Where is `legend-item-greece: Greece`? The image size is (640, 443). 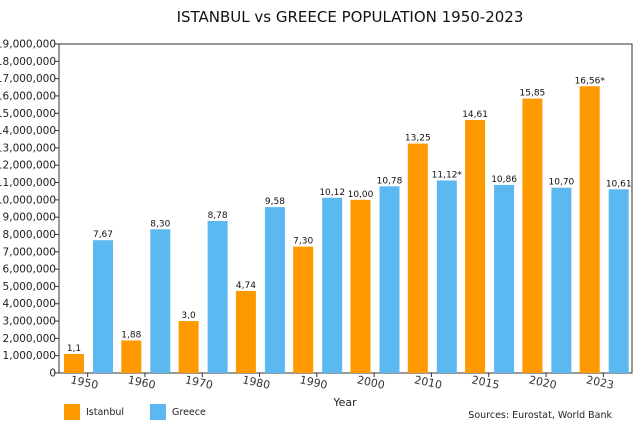
legend-item-greece: Greece is located at coordinates (178, 412).